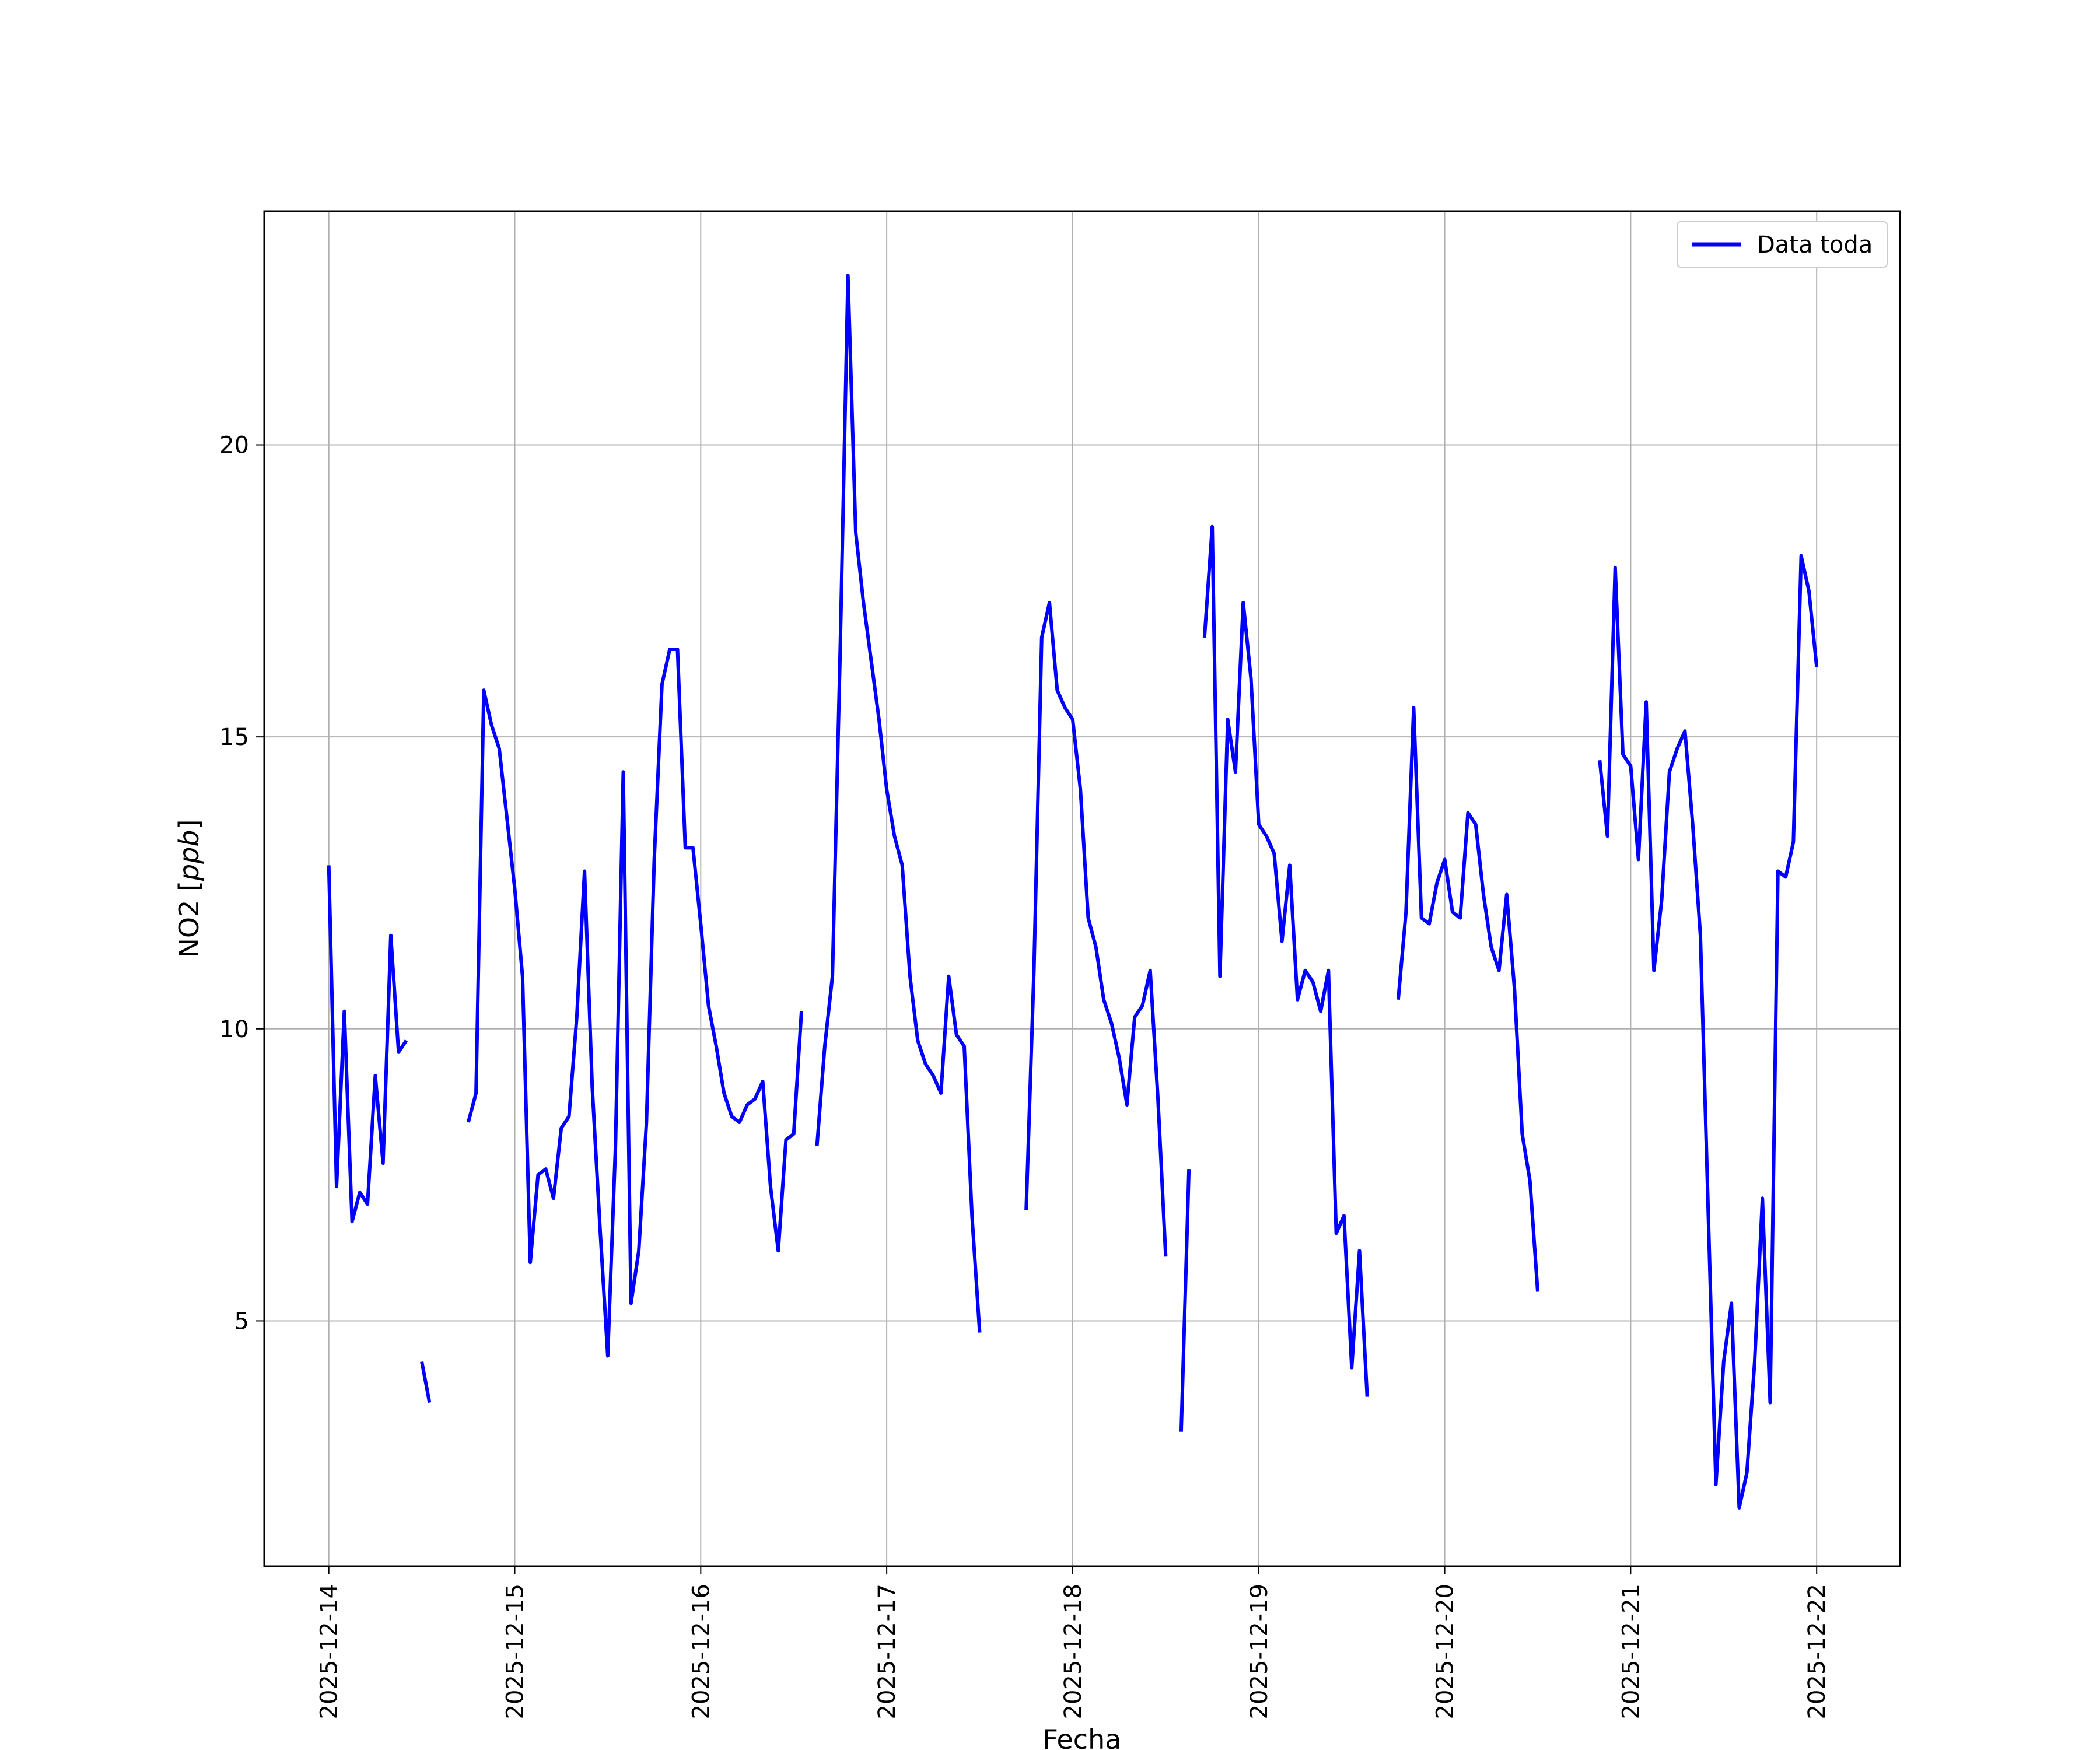 Image resolution: width=2100 pixels, height=1750 pixels. I want to click on x-tick-label: 2025-12-18, so click(1073, 1651).